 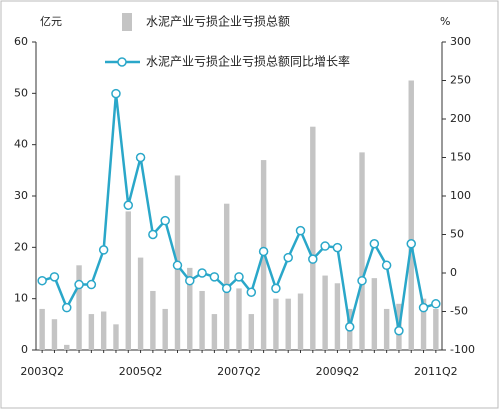 I want to click on x-tick-label: 2007Q2, so click(x=239, y=371).